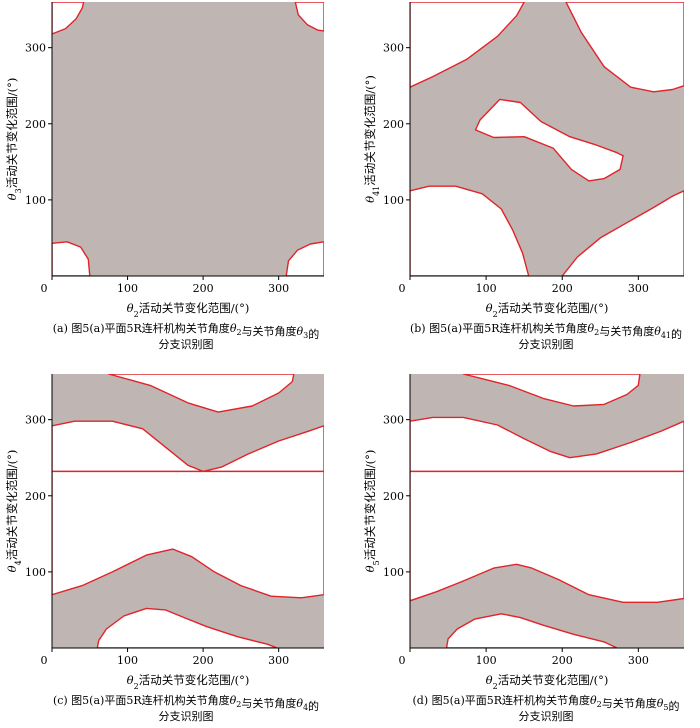  I want to click on figure-caption-line: (d) 图5(a)平面5R连杆机构关节角度θ2与关节角度θ5的, so click(546, 703).